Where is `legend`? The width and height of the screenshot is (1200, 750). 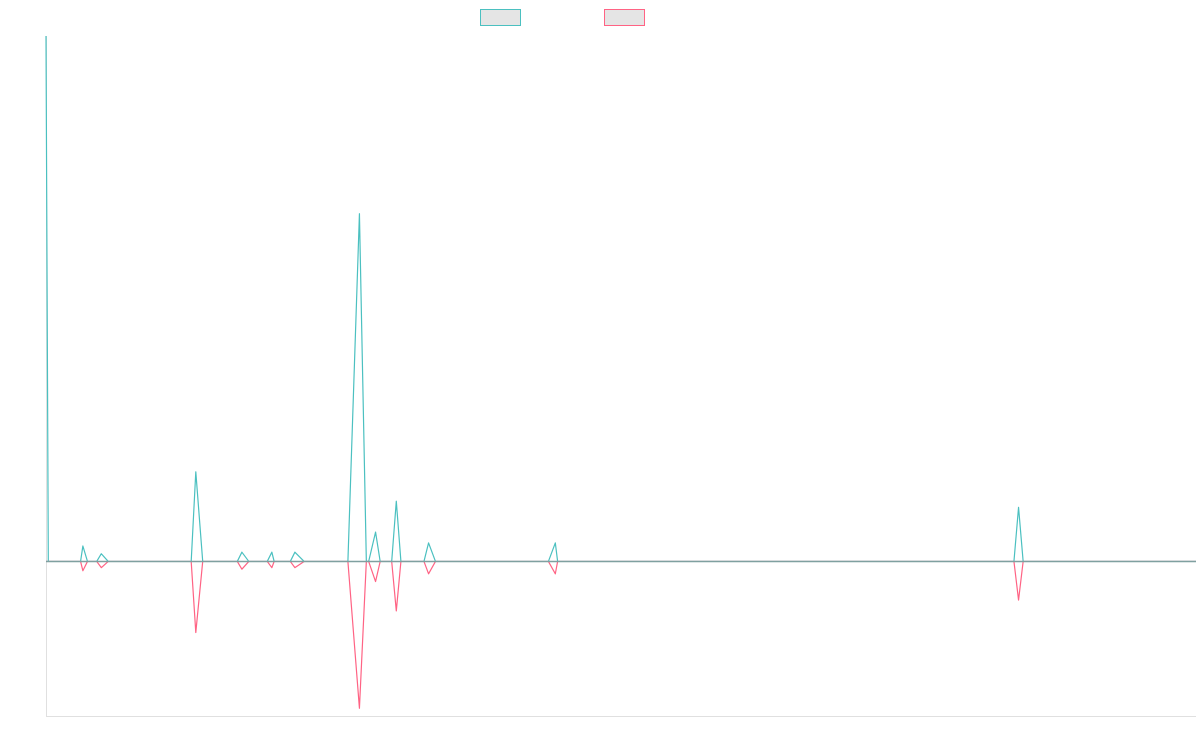
legend is located at coordinates (562, 17).